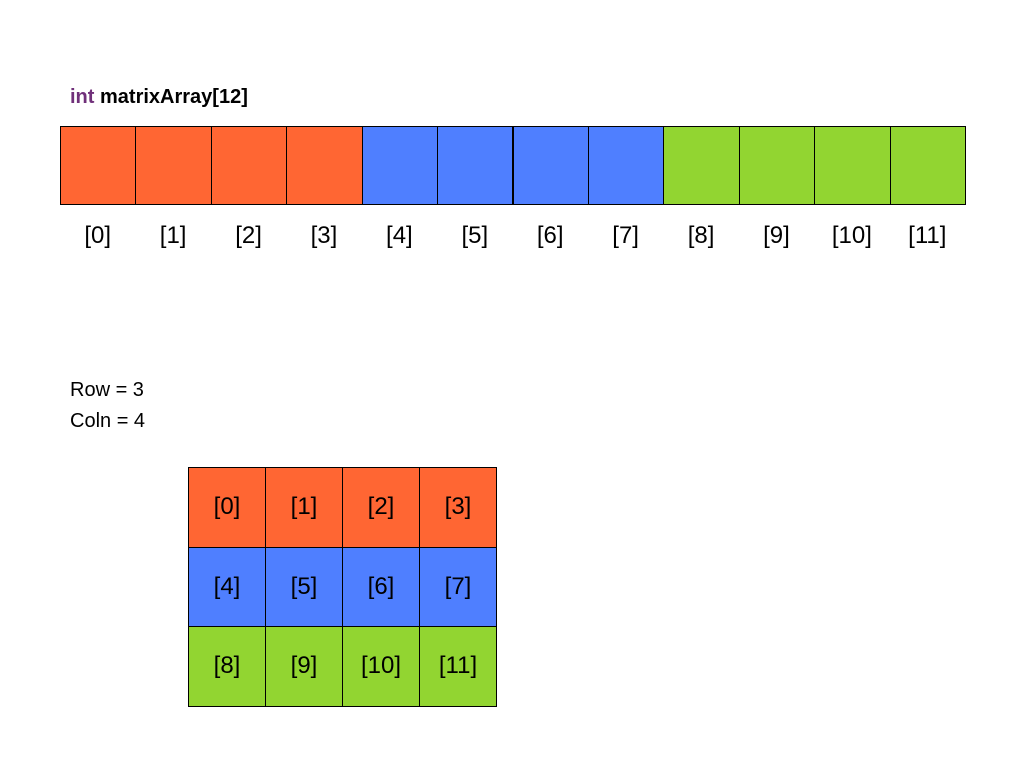 This screenshot has width=1024, height=768. I want to click on index-label: [8], so click(701, 235).